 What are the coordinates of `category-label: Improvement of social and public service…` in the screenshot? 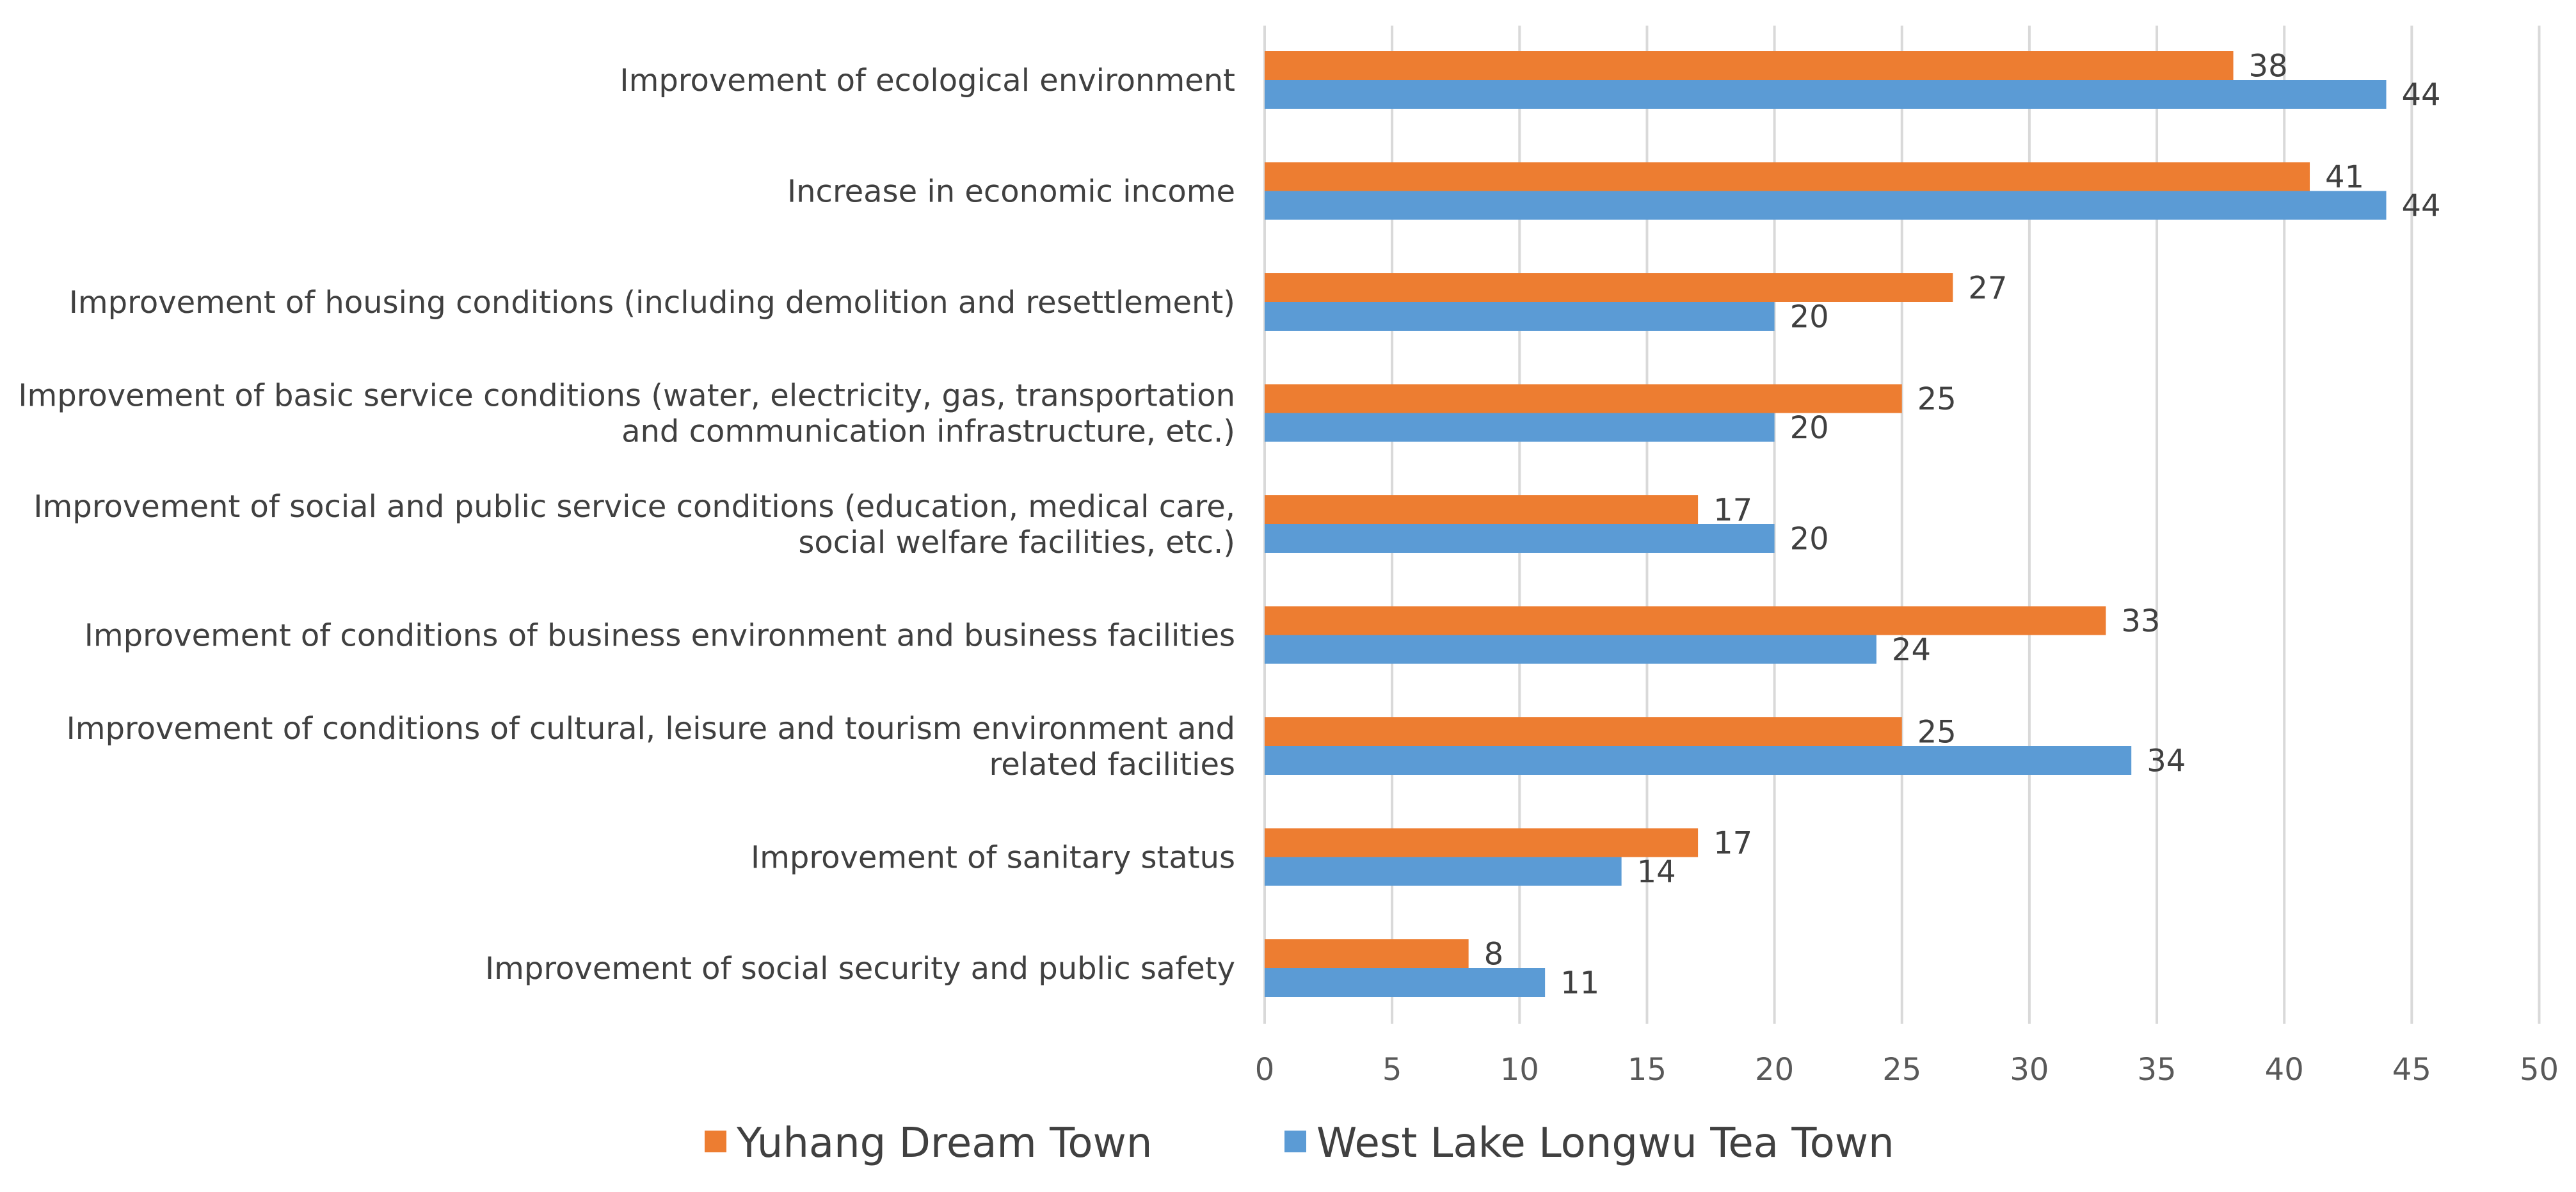 It's located at (634, 524).